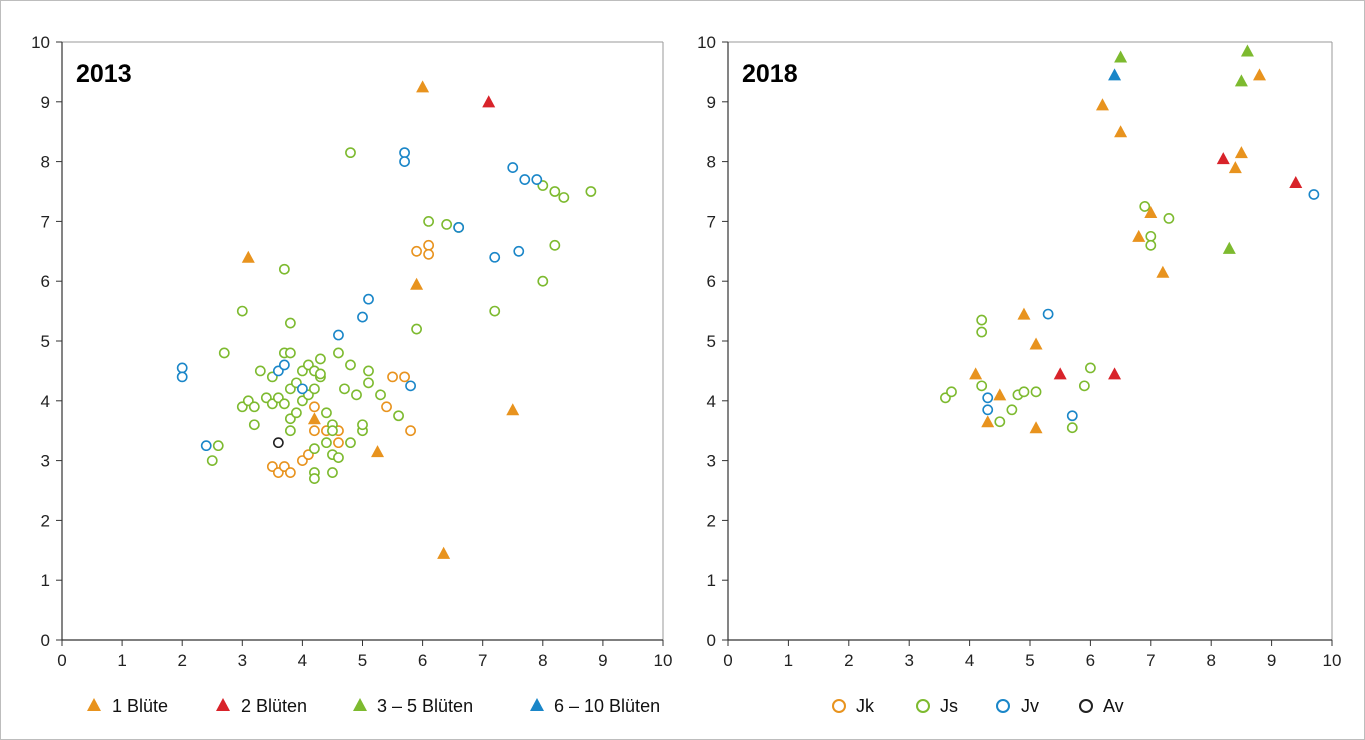  I want to click on legend-marker-green-triangle, so click(360, 704).